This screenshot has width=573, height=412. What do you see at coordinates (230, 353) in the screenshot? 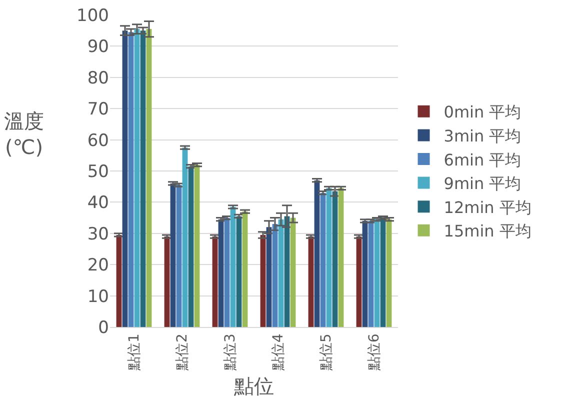
I see `x-tick-label: 點位3` at bounding box center [230, 353].